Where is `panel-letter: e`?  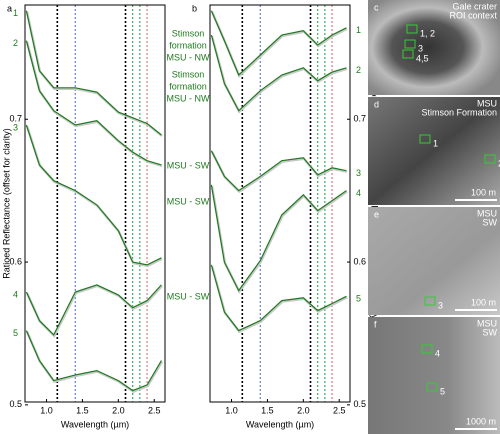 panel-letter: e is located at coordinates (376, 214).